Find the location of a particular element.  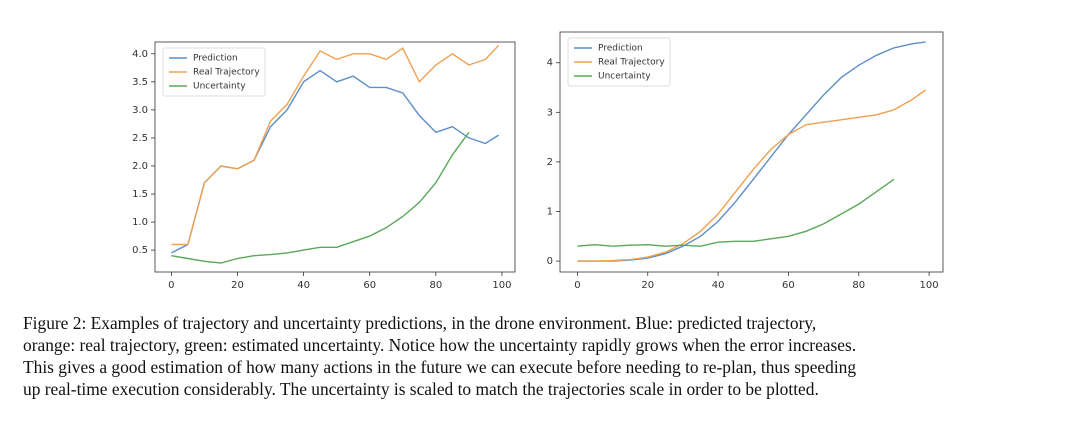

y-tick-label: 4 is located at coordinates (550, 63).